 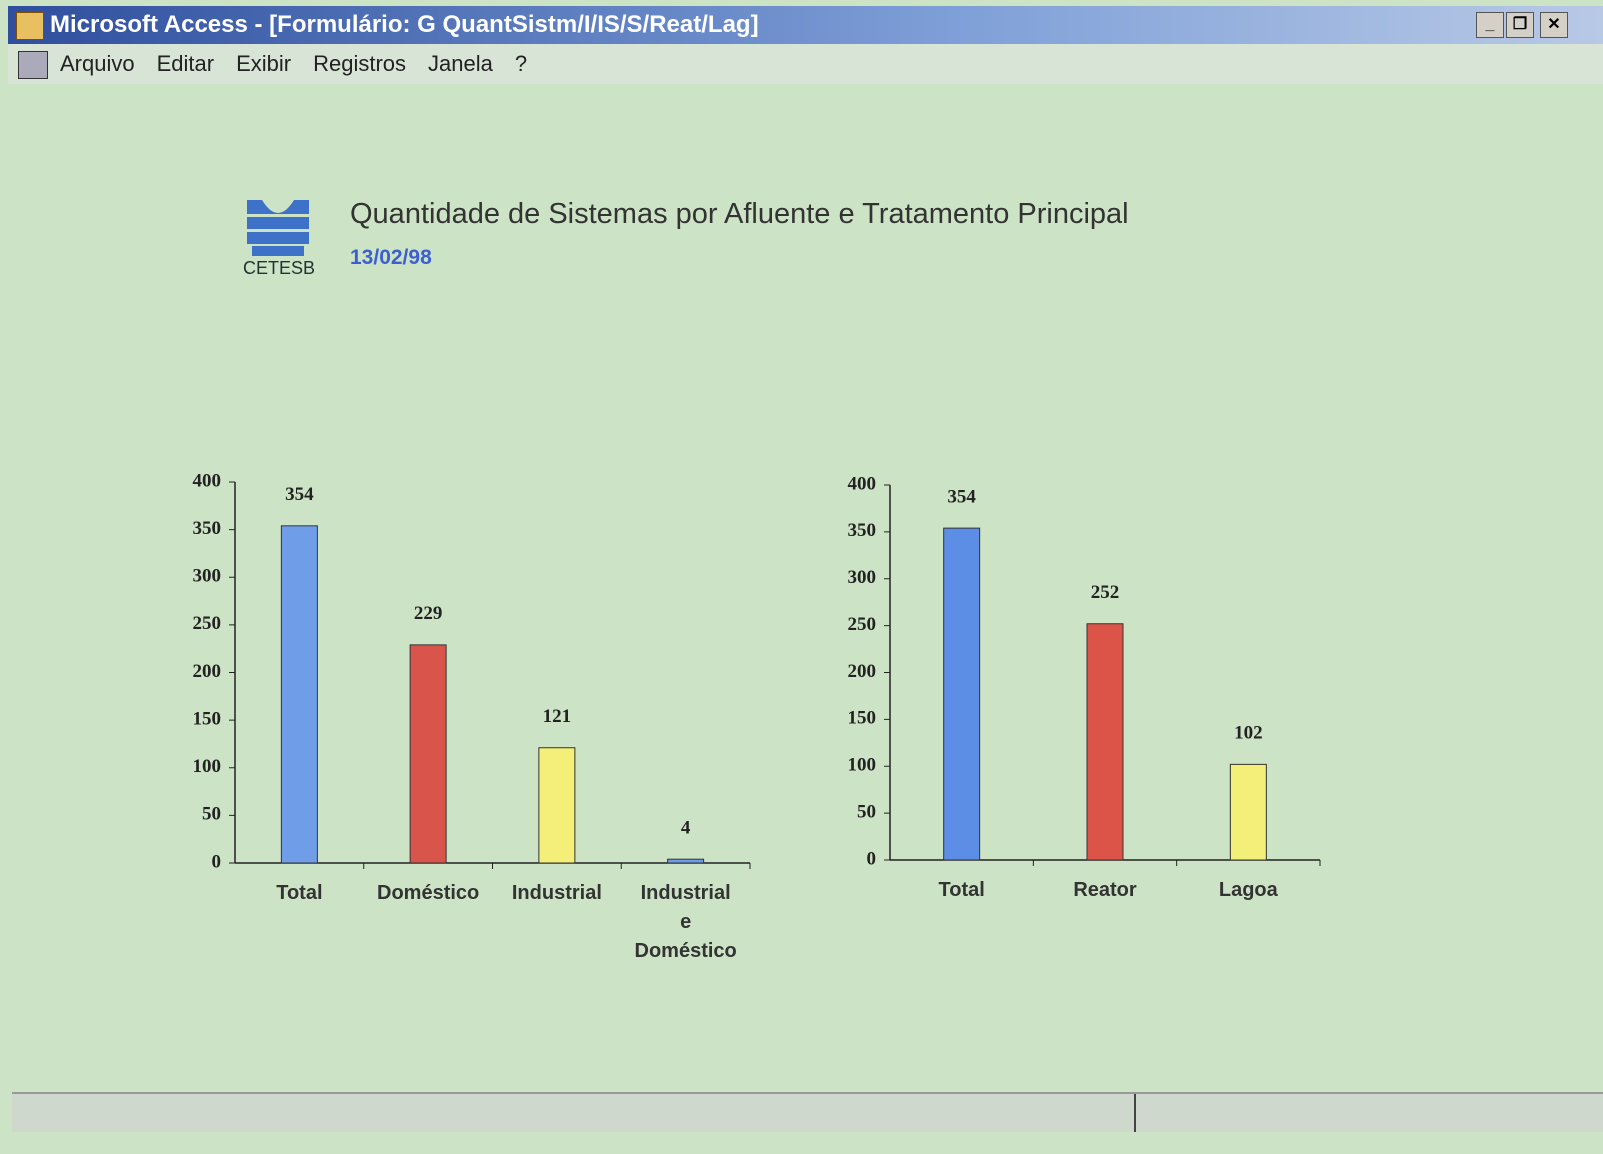 I want to click on value-label: 229, so click(x=428, y=613).